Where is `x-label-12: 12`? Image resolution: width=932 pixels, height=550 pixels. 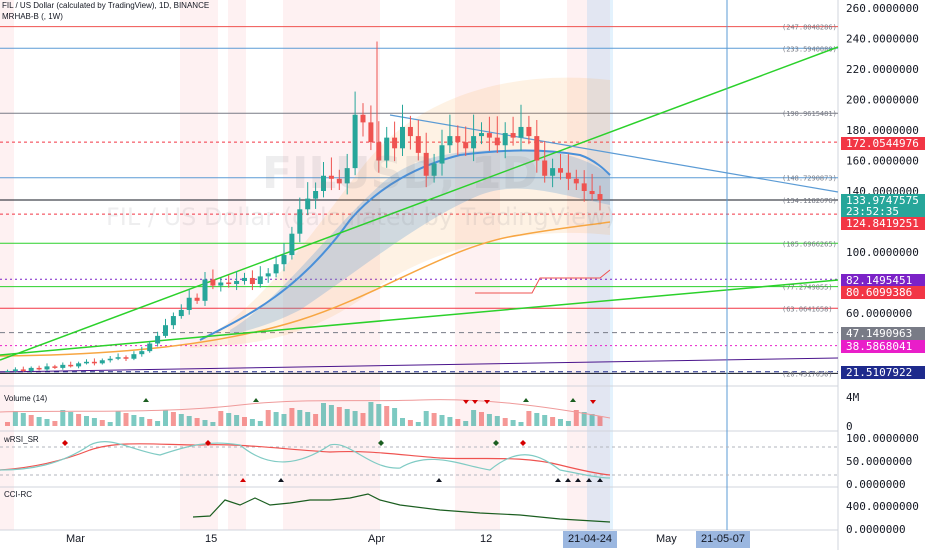
x-label-12: 12 is located at coordinates (486, 539).